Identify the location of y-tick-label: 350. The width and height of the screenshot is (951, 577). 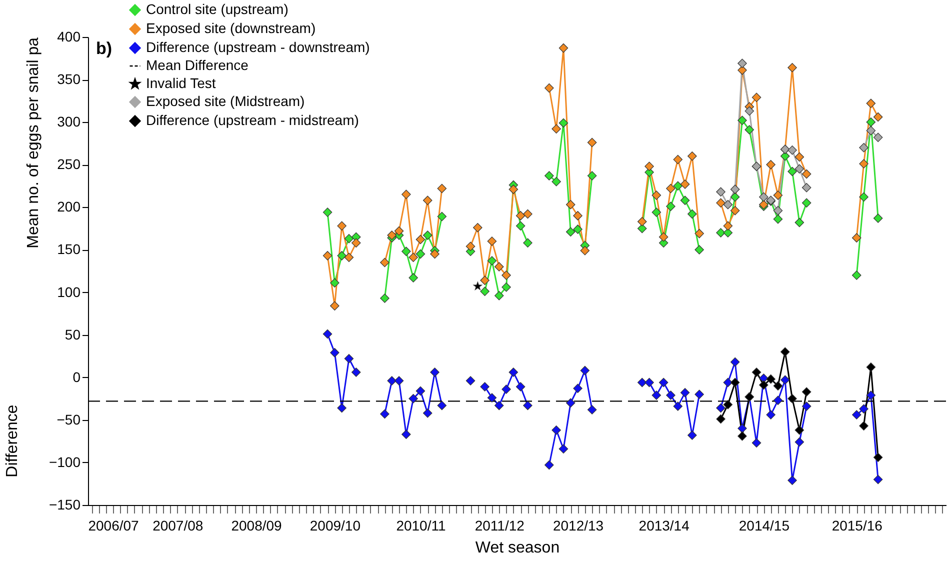
(69, 79).